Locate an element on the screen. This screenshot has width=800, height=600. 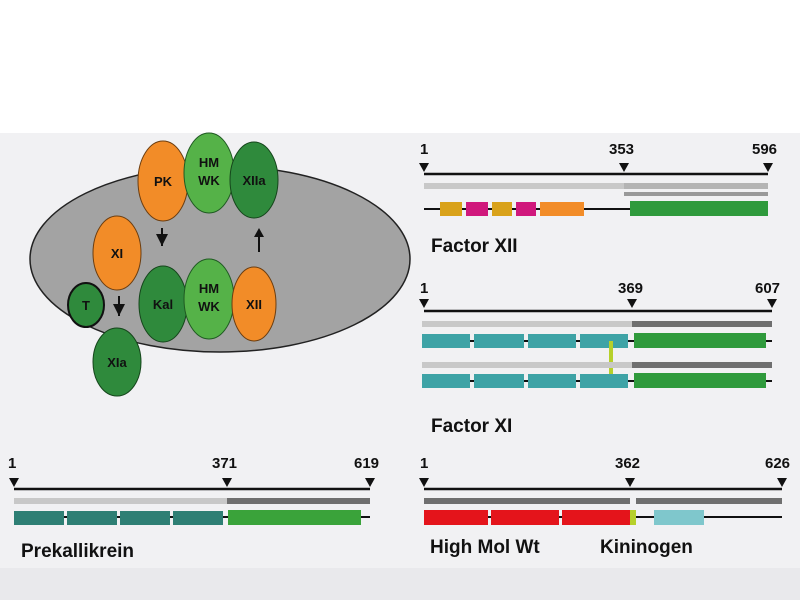
factor-xii-start: 1 is located at coordinates (424, 149).